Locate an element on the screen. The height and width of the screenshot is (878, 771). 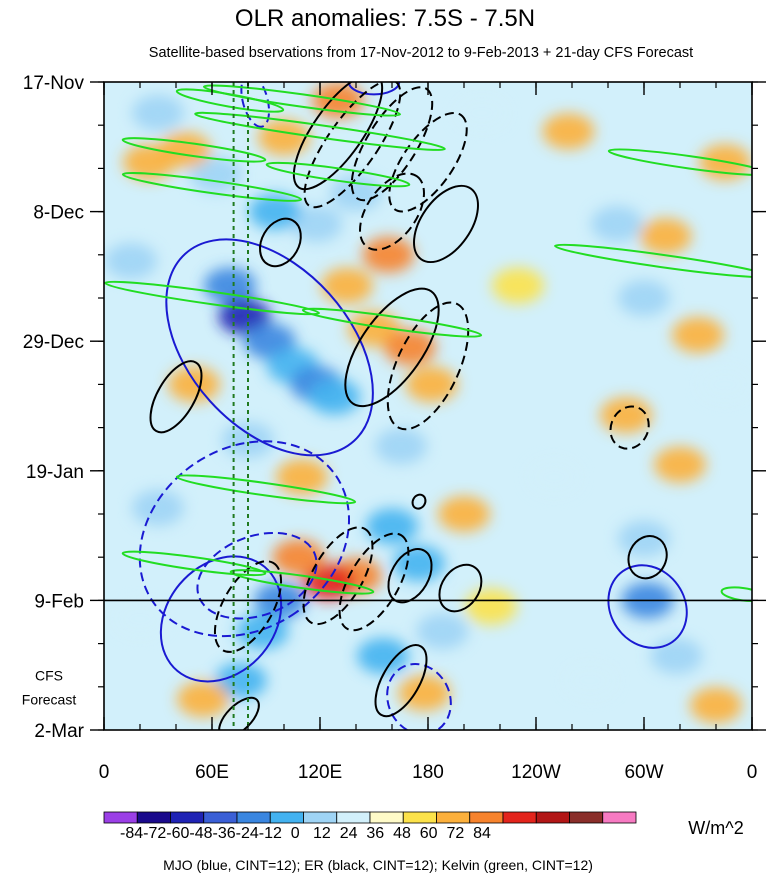
x-tick-label: 120W is located at coordinates (536, 772).